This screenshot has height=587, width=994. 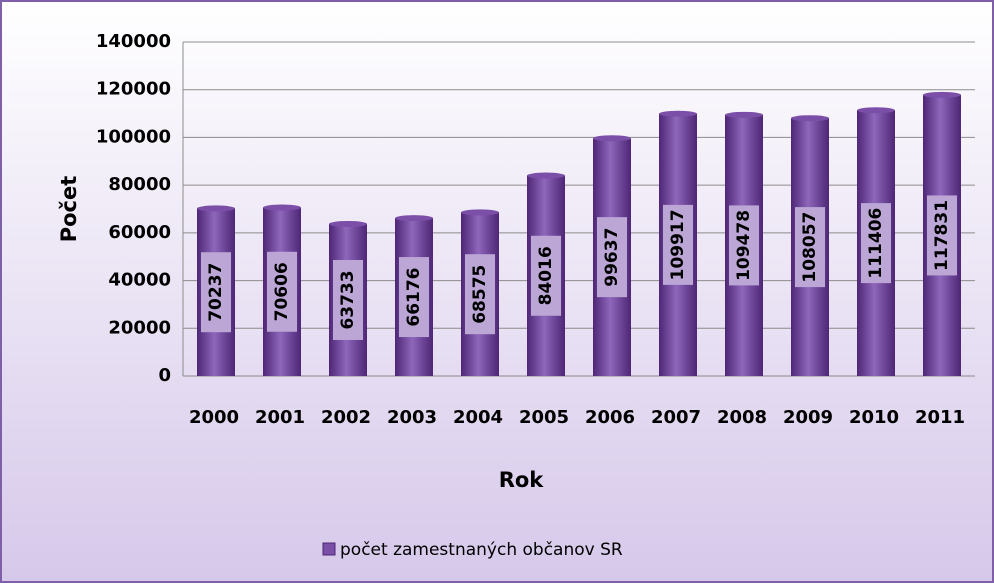 I want to click on data-label: 109917, so click(x=678, y=244).